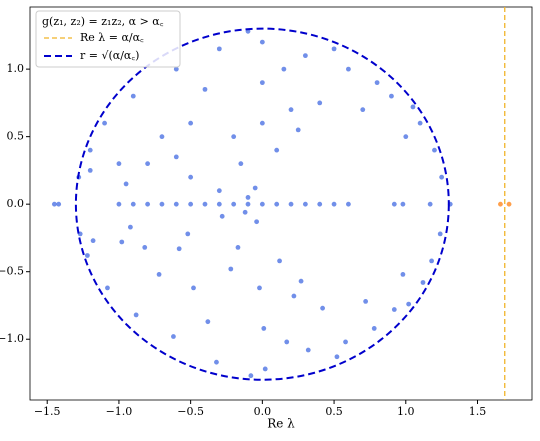  Describe the element at coordinates (103, 21) in the screenshot. I see `legend-title: g(z₁, z₂) = z₁z₂, α > α꜀` at that location.